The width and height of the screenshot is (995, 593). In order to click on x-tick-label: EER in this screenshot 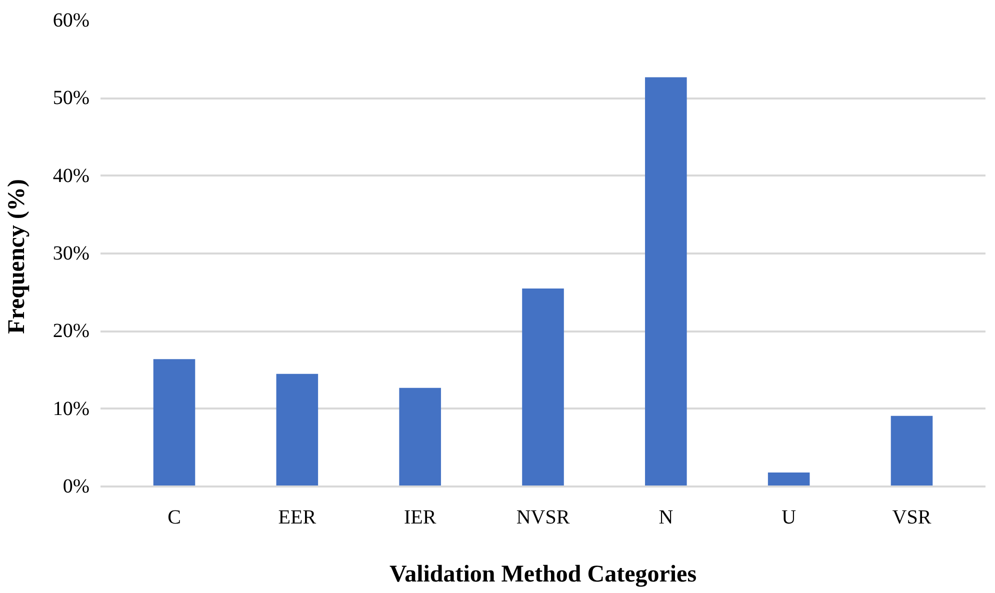, I will do `click(297, 517)`.